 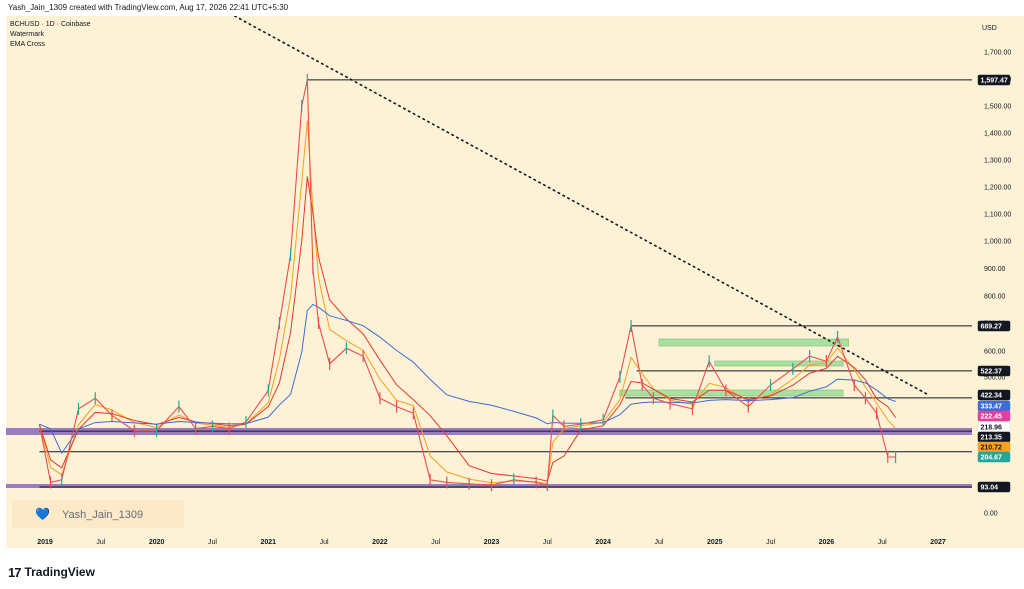 I want to click on legend-watermark: Watermark, so click(x=27, y=34).